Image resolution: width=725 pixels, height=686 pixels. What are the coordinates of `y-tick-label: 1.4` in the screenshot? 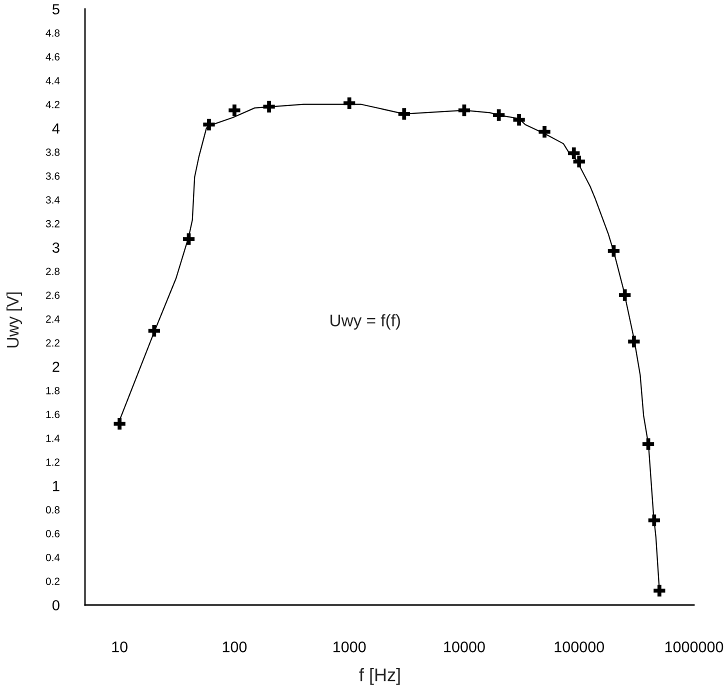 It's located at (53, 438).